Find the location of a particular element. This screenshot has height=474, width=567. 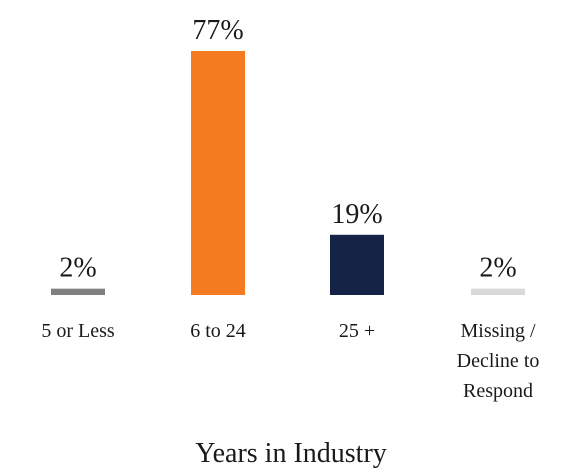

category-label-3: 25 + is located at coordinates (357, 331).